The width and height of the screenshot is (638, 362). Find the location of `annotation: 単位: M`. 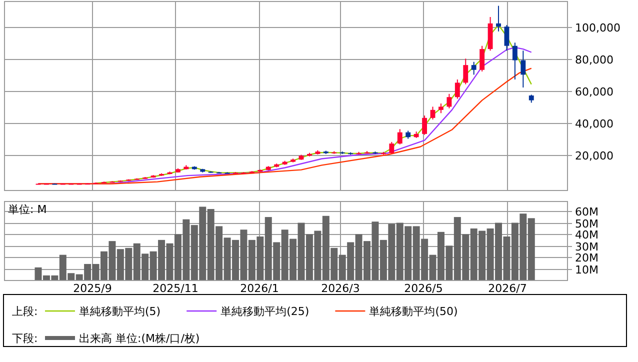

annotation: 単位: M is located at coordinates (27, 209).